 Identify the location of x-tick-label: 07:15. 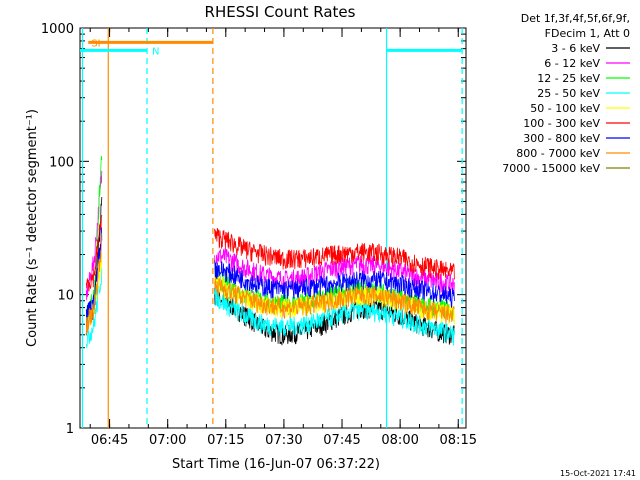
(225, 440).